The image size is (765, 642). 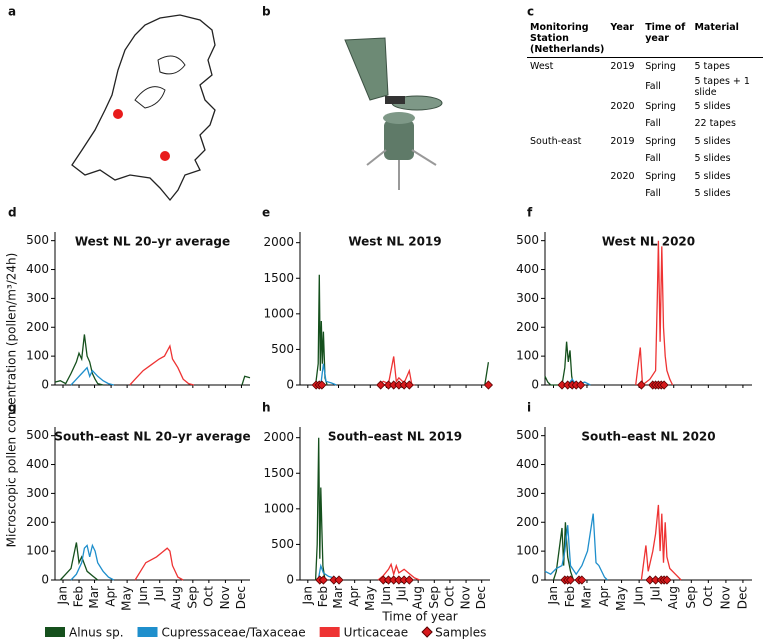 I want to click on table-cell: South-east, so click(x=556, y=141).